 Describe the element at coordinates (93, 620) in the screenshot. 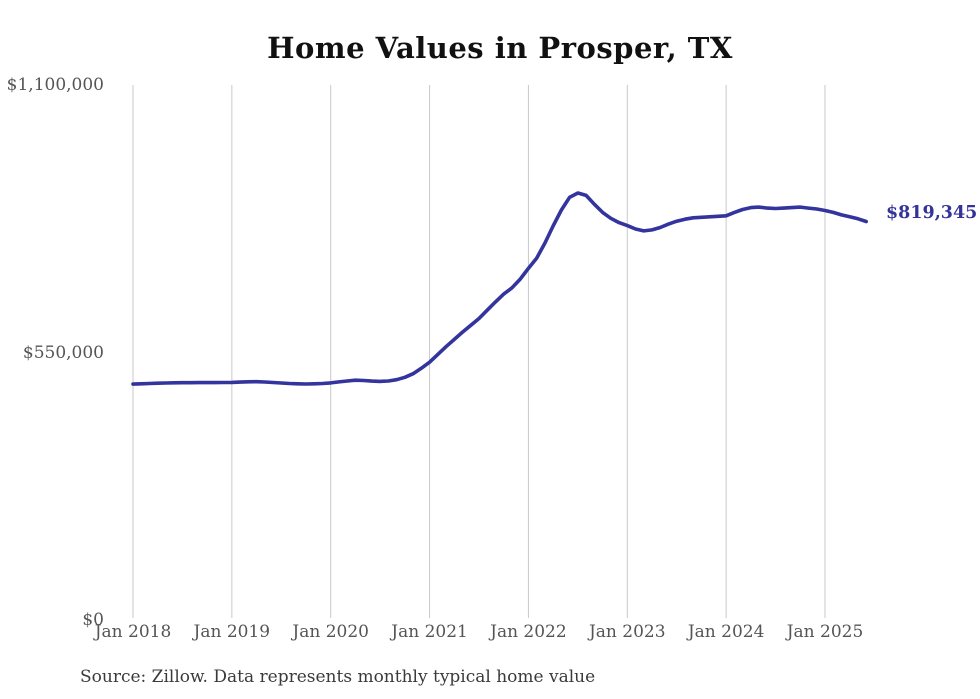

I see `y-tick-label: $0` at that location.